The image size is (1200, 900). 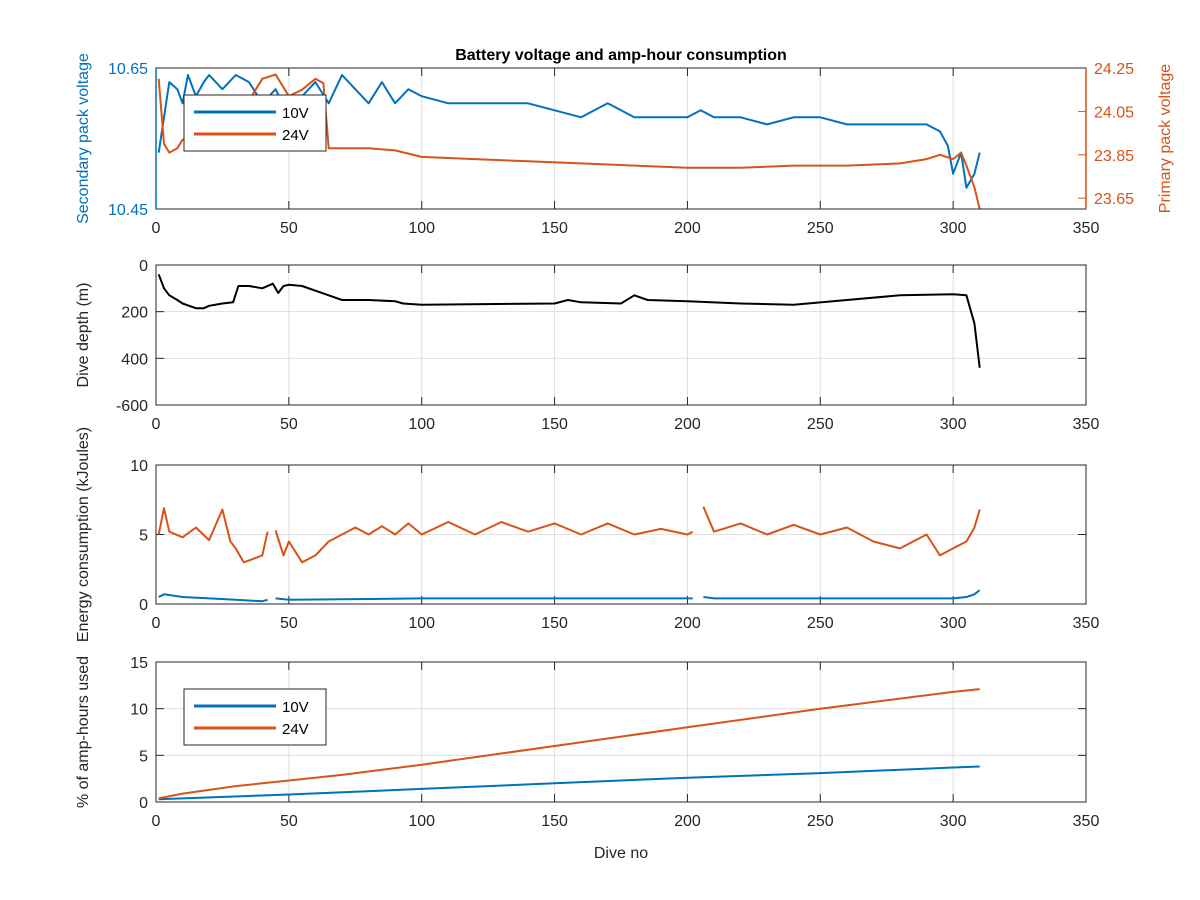 What do you see at coordinates (820, 821) in the screenshot?
I see `amphours-x-tick-label: 250` at bounding box center [820, 821].